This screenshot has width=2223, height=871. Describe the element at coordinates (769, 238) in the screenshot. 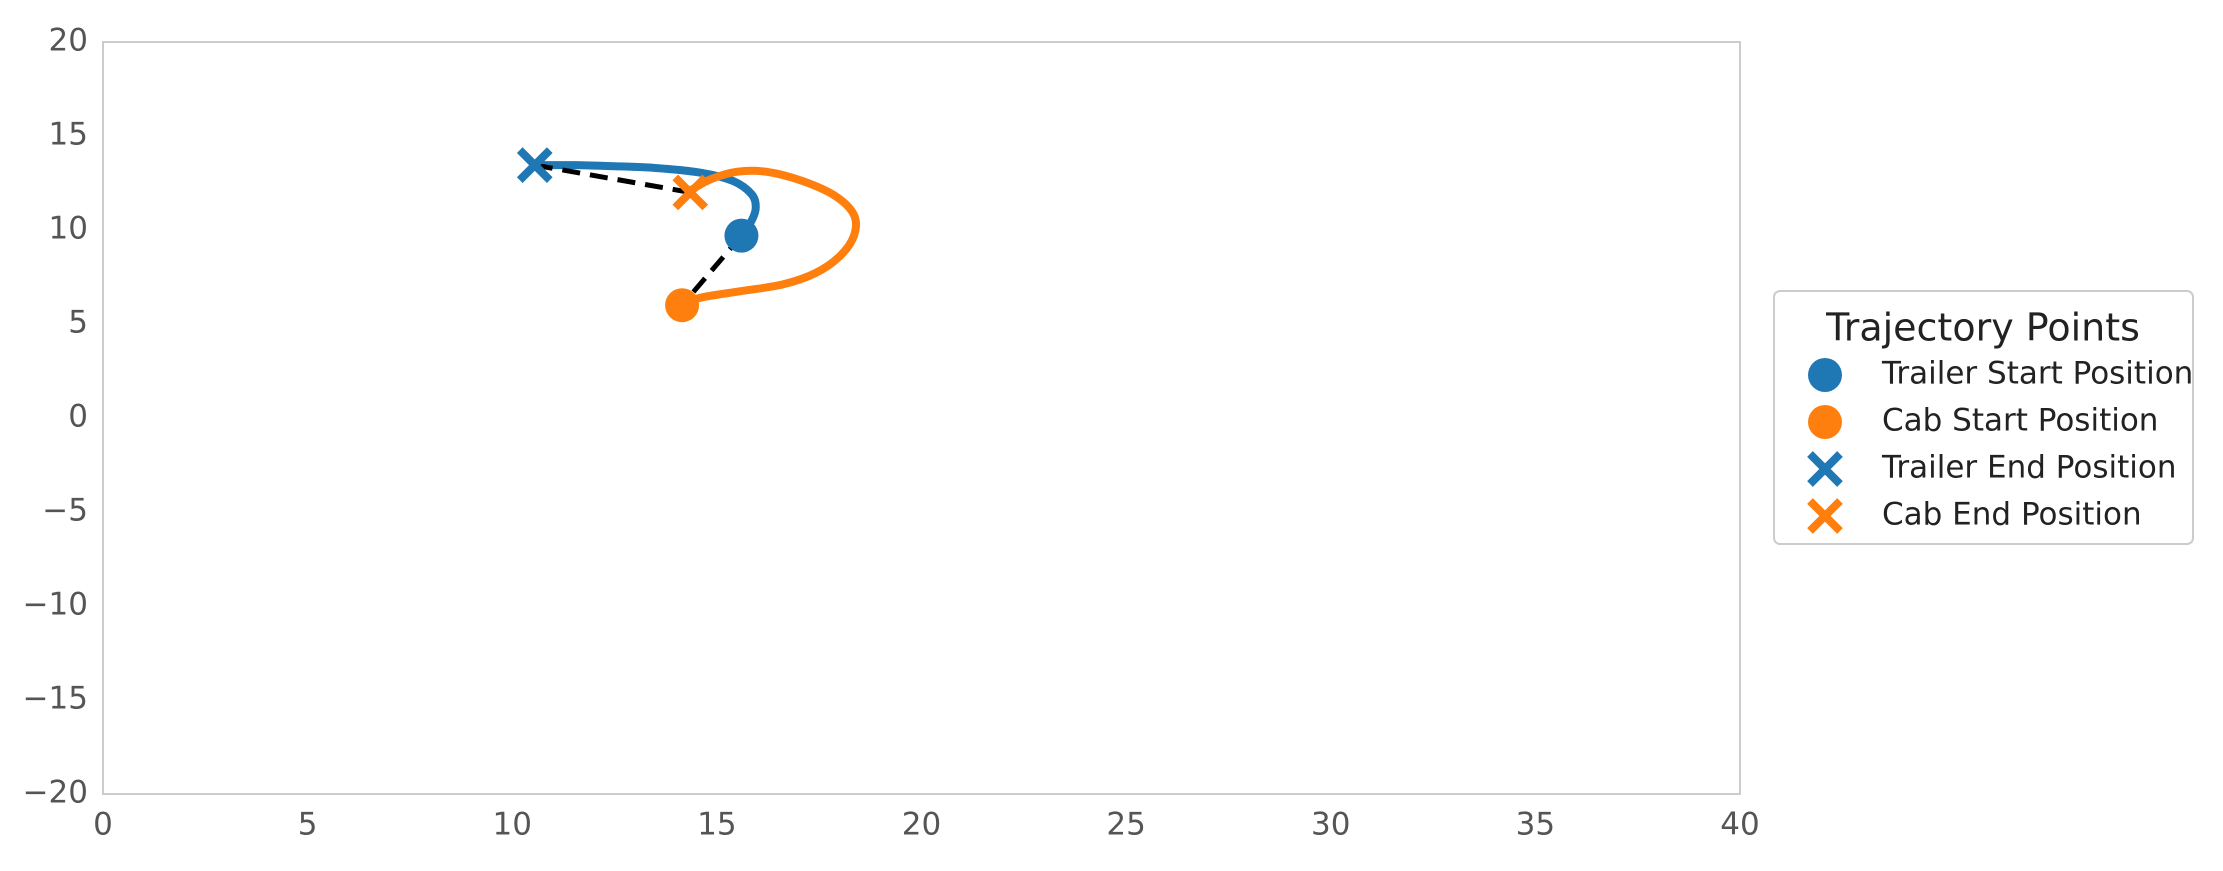

I see `cab-trajectory-line` at that location.